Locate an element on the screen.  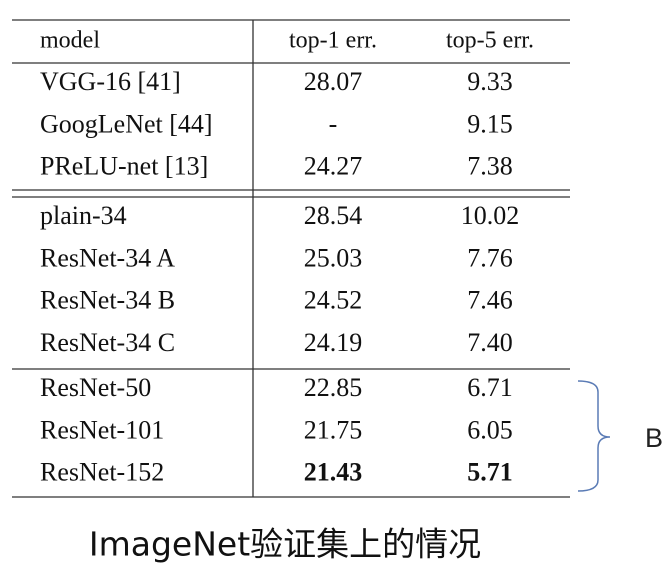
model-cell: ResNet-34 A is located at coordinates (107, 257).